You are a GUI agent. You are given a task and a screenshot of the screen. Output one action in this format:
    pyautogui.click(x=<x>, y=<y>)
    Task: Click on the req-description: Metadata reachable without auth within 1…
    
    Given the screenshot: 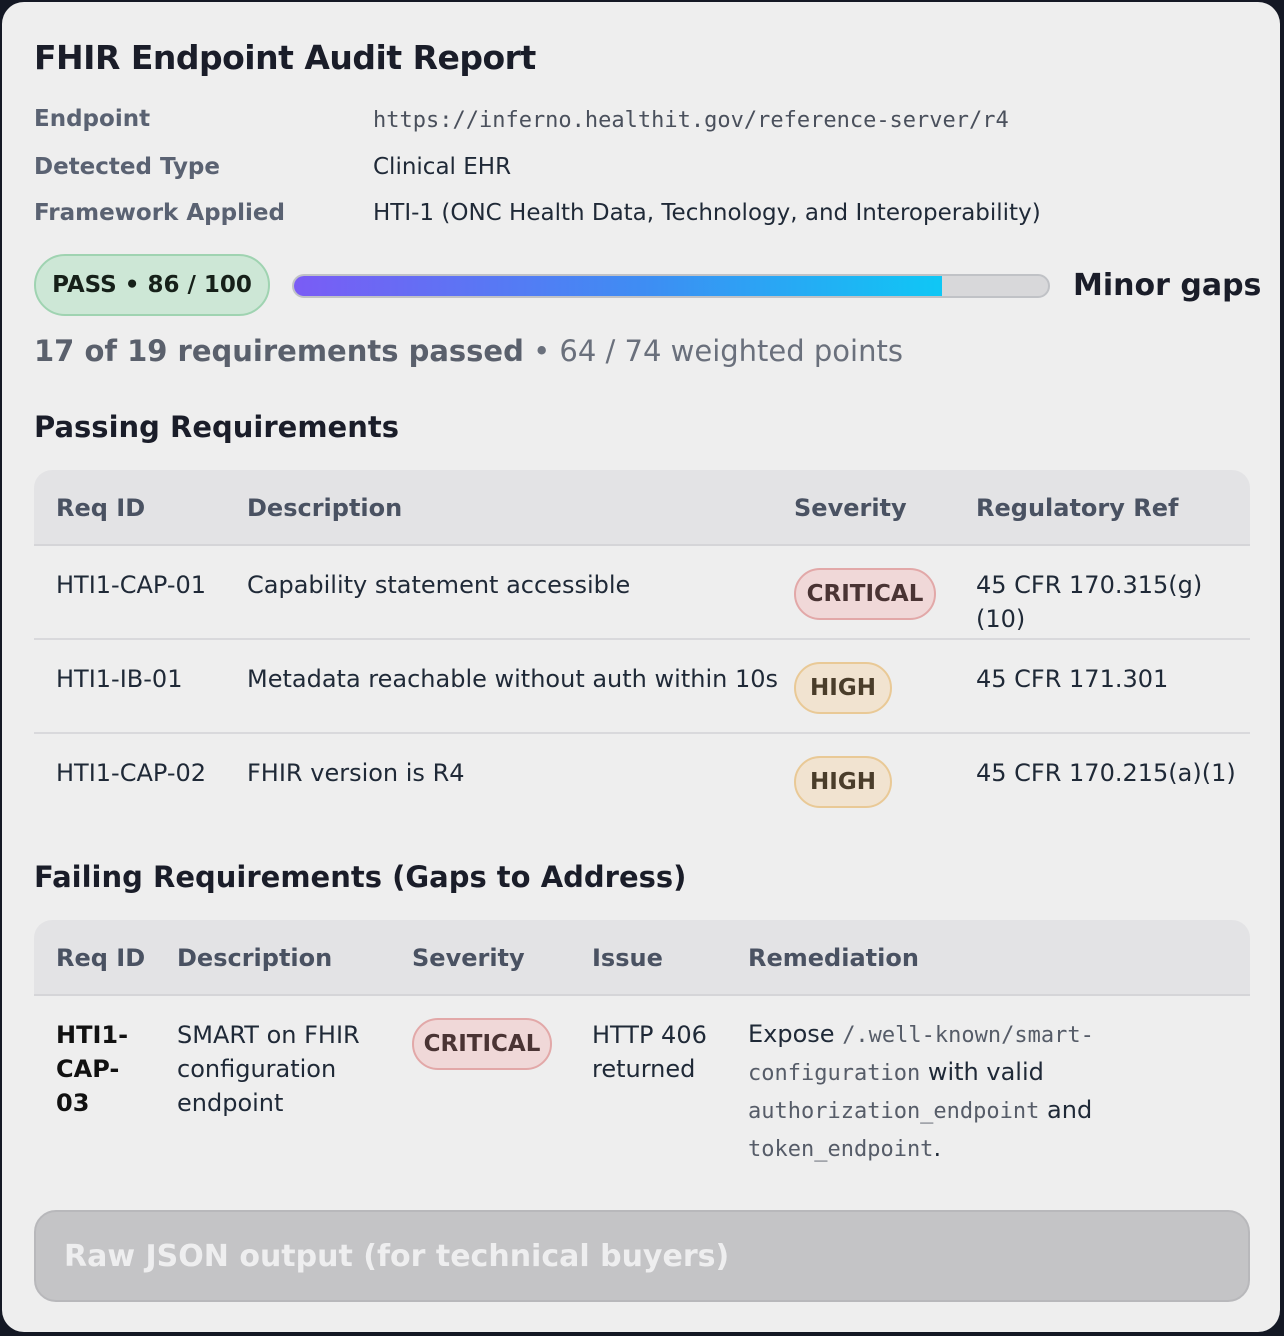 What is the action you would take?
    pyautogui.click(x=512, y=679)
    